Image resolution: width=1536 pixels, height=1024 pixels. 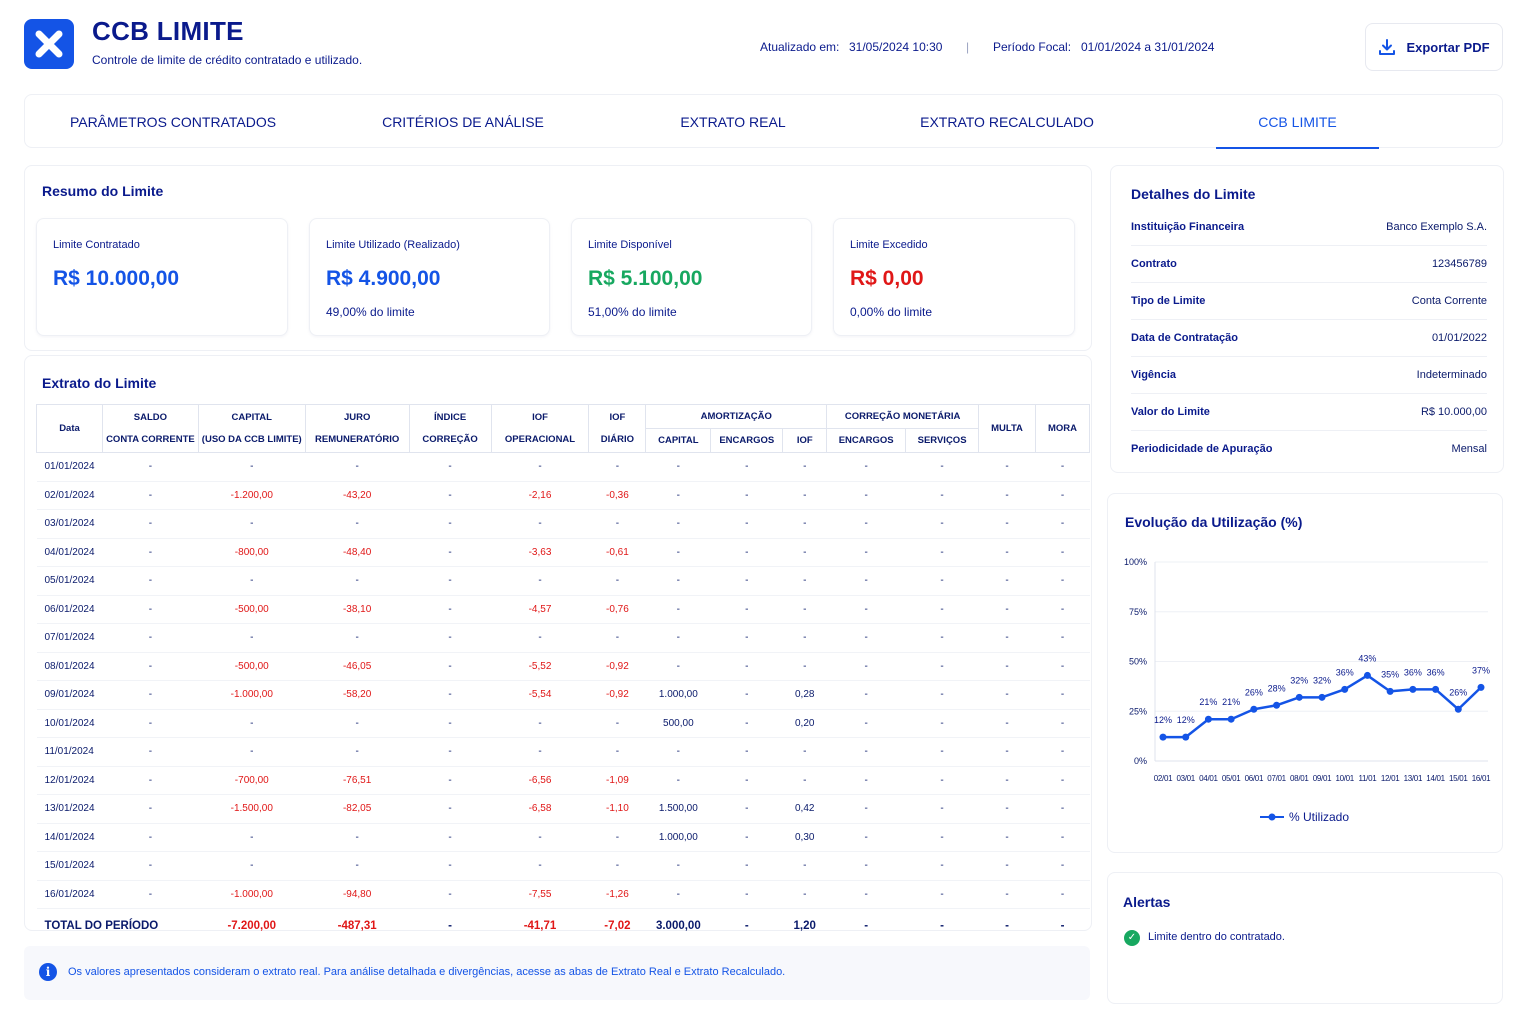 What do you see at coordinates (1309, 301) in the screenshot?
I see `detail-row: Tipo de Limite Conta Corrente` at bounding box center [1309, 301].